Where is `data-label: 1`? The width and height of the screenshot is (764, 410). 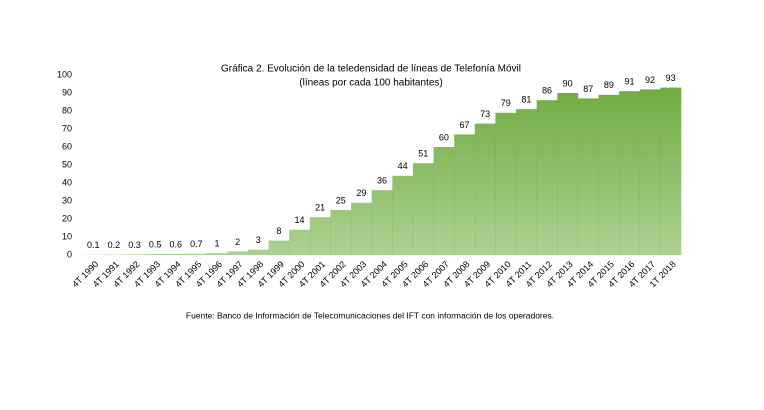
data-label: 1 is located at coordinates (217, 244).